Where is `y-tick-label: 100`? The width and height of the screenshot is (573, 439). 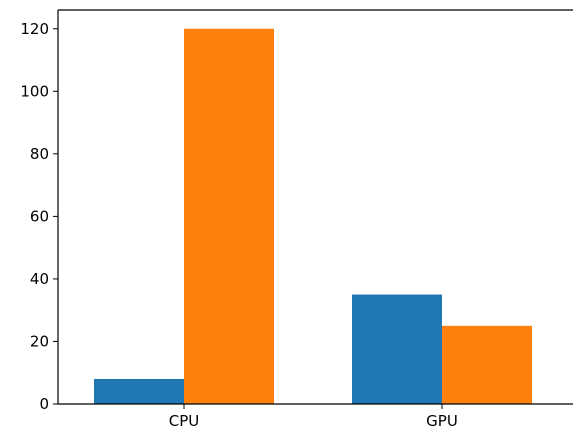 y-tick-label: 100 is located at coordinates (34, 91).